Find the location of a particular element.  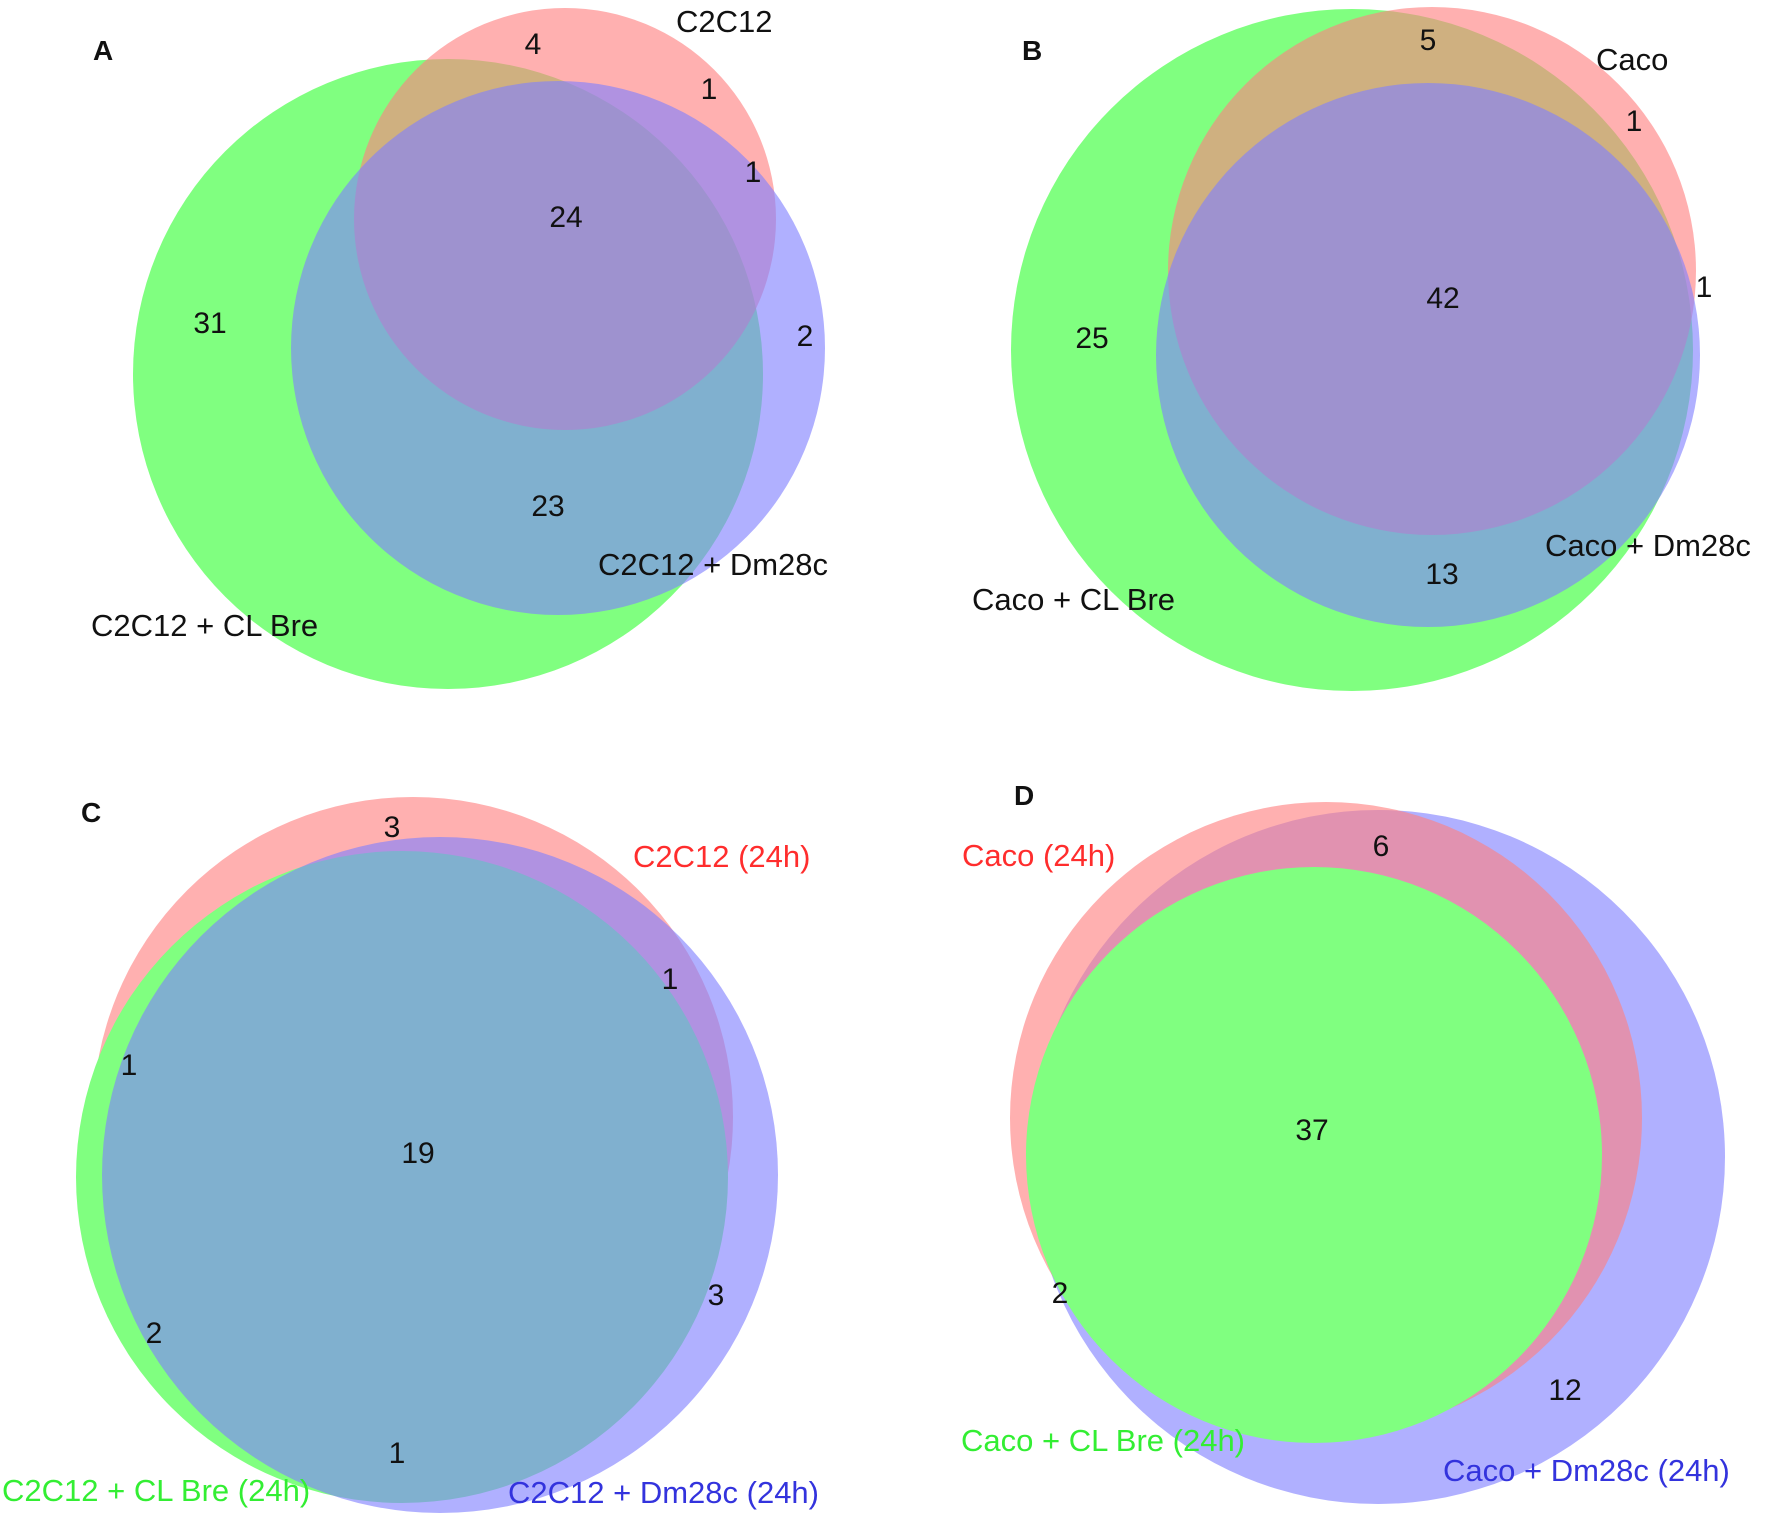

panel-a-count-green-blue: 23 is located at coordinates (547, 506).